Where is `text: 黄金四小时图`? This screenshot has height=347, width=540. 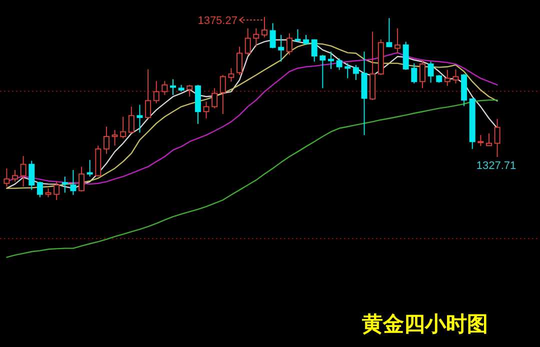
text: 黄金四小时图 is located at coordinates (424, 324).